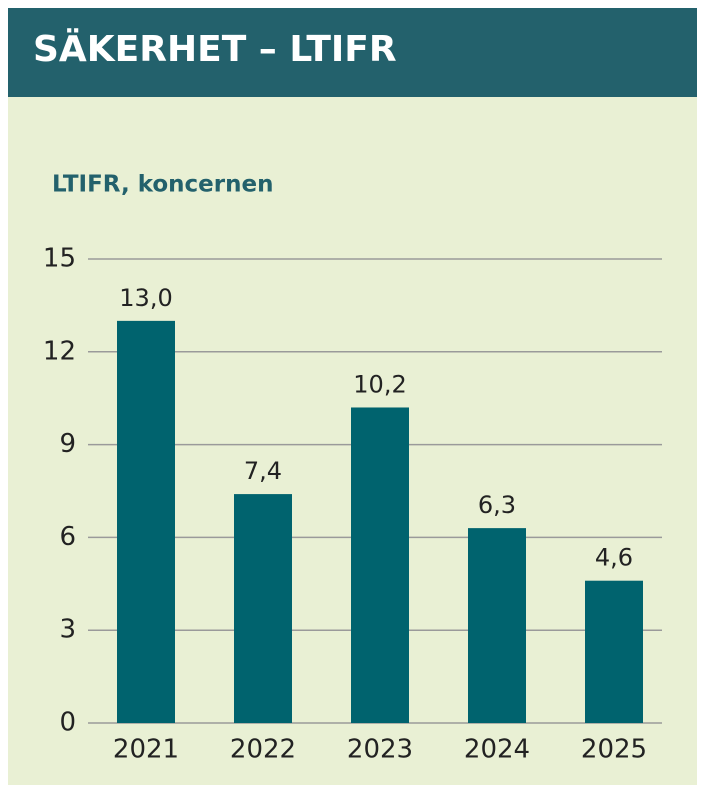  I want to click on y-tick-label: 15, so click(59, 259).